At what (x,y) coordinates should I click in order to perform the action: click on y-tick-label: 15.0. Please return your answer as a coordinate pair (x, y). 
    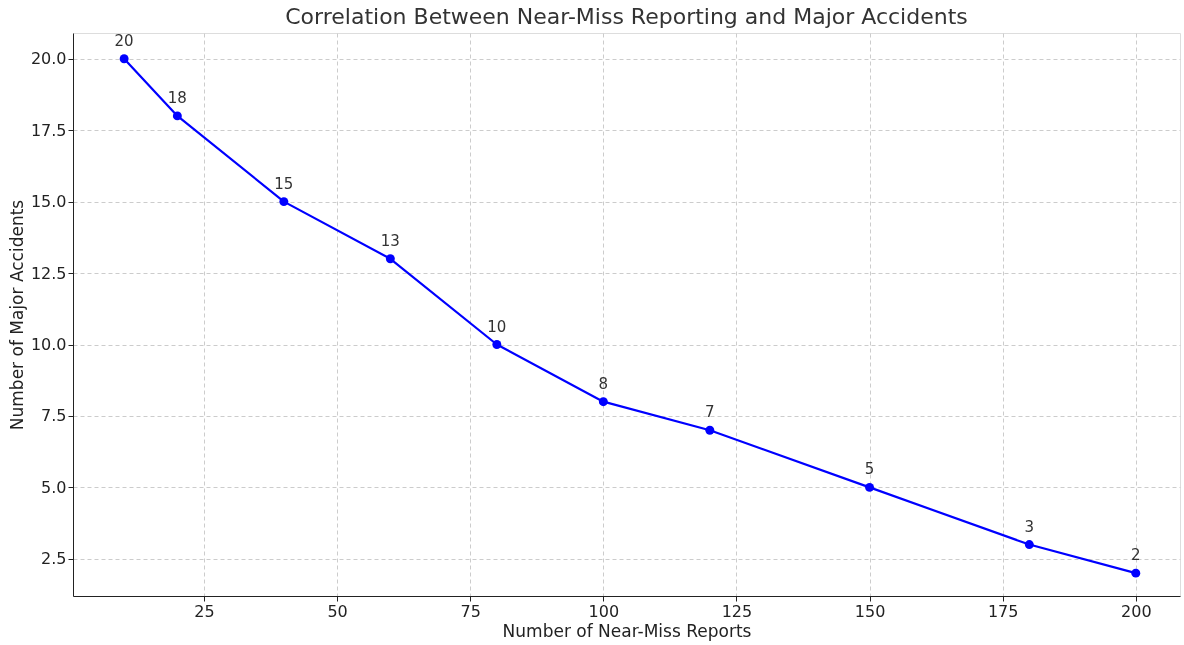
    Looking at the image, I should click on (48, 202).